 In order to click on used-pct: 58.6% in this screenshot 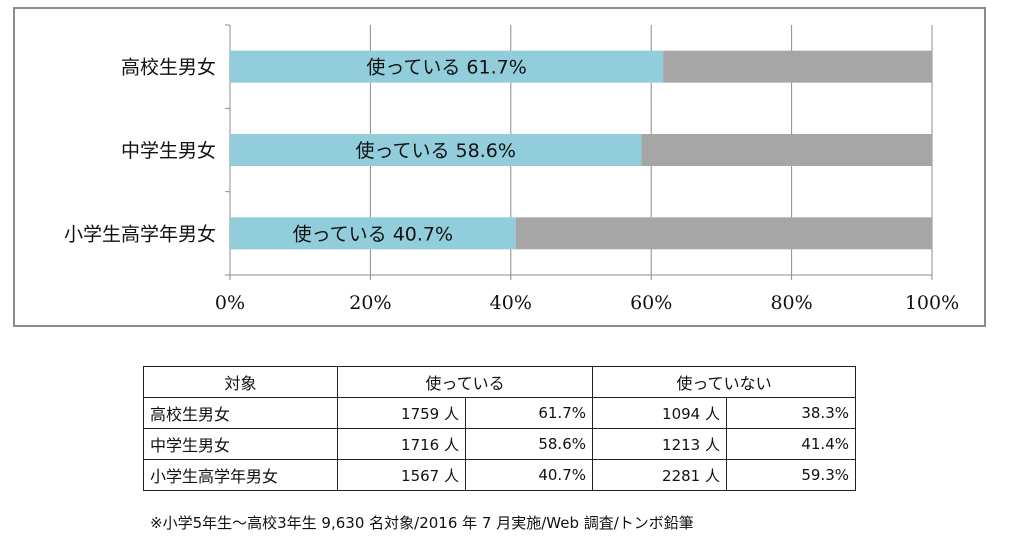, I will do `click(529, 444)`.